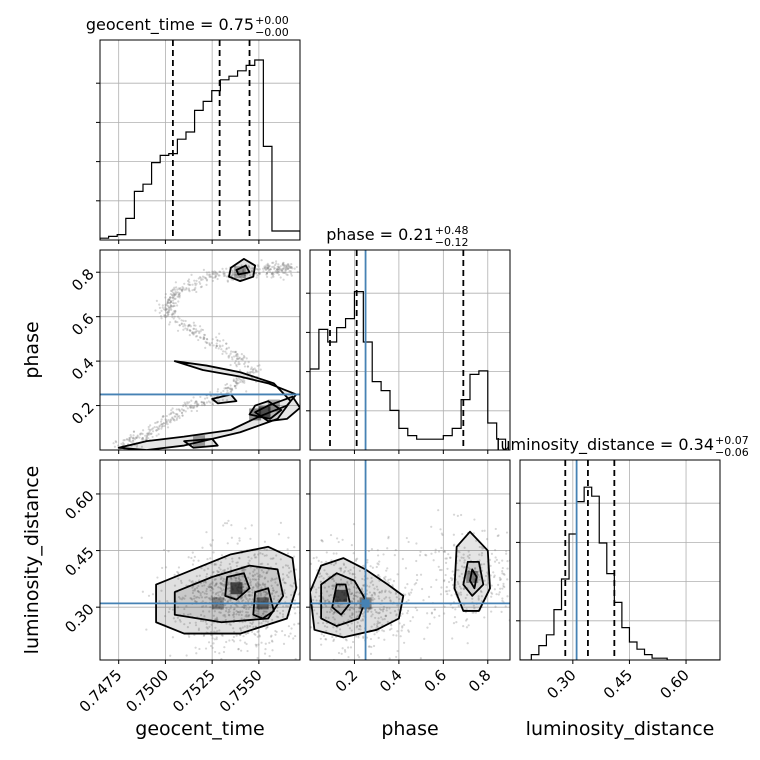 The width and height of the screenshot is (760, 760). I want to click on histogram-step, so click(408, 370).